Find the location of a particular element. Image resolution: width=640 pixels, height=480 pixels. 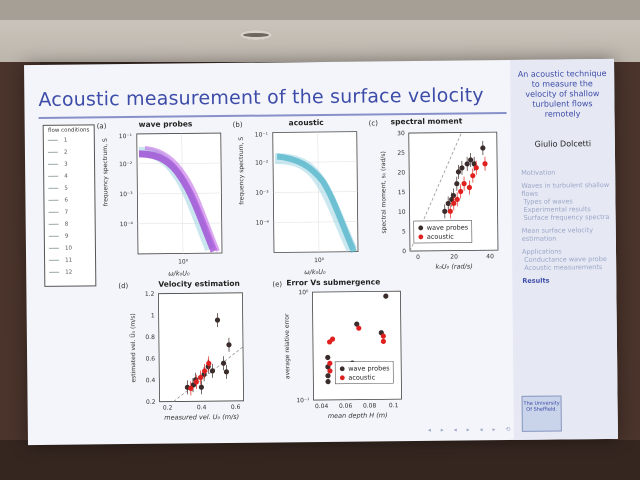

legend-label: 2 is located at coordinates (65, 152).